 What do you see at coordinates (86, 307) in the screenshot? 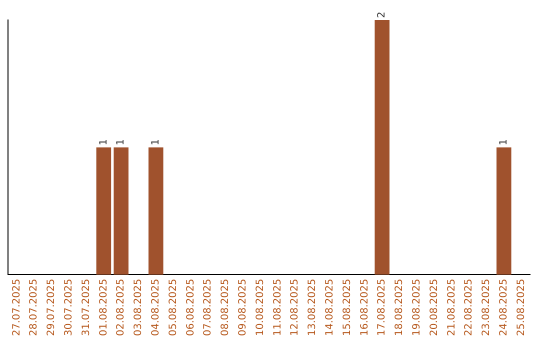
I see `x-tick-label: 31.07.2025` at bounding box center [86, 307].